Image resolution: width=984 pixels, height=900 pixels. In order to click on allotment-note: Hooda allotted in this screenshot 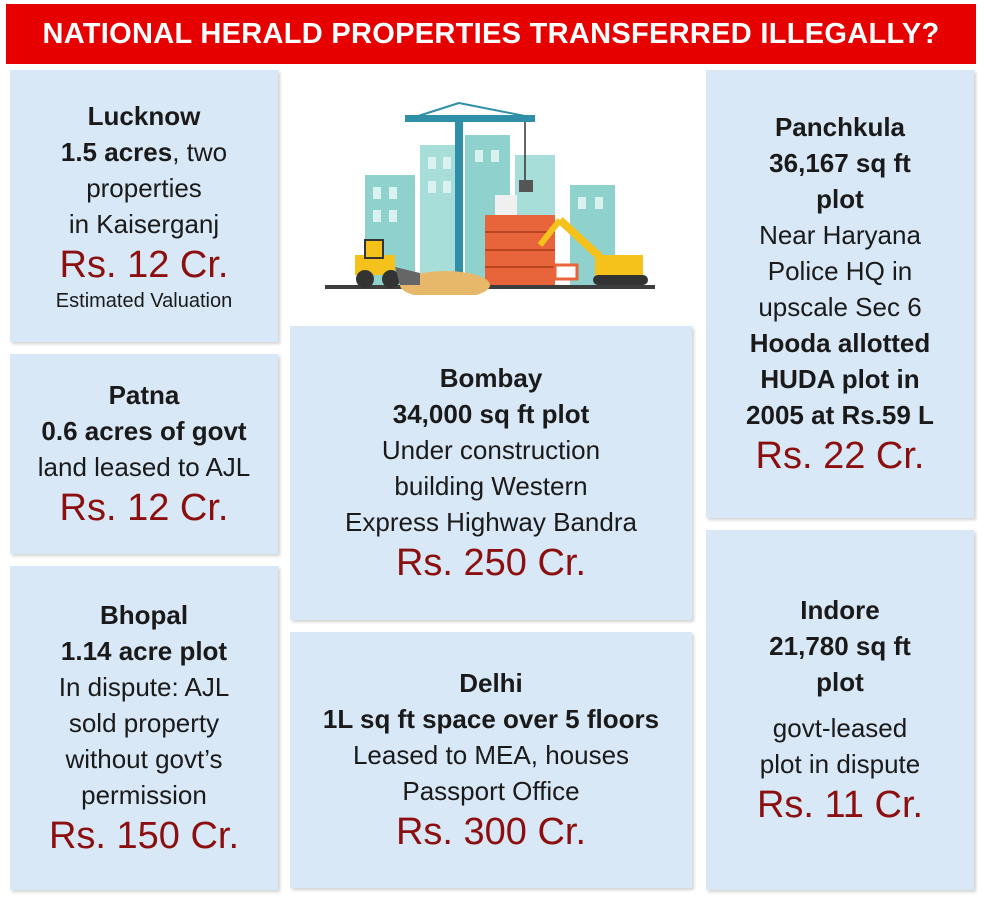, I will do `click(840, 343)`.